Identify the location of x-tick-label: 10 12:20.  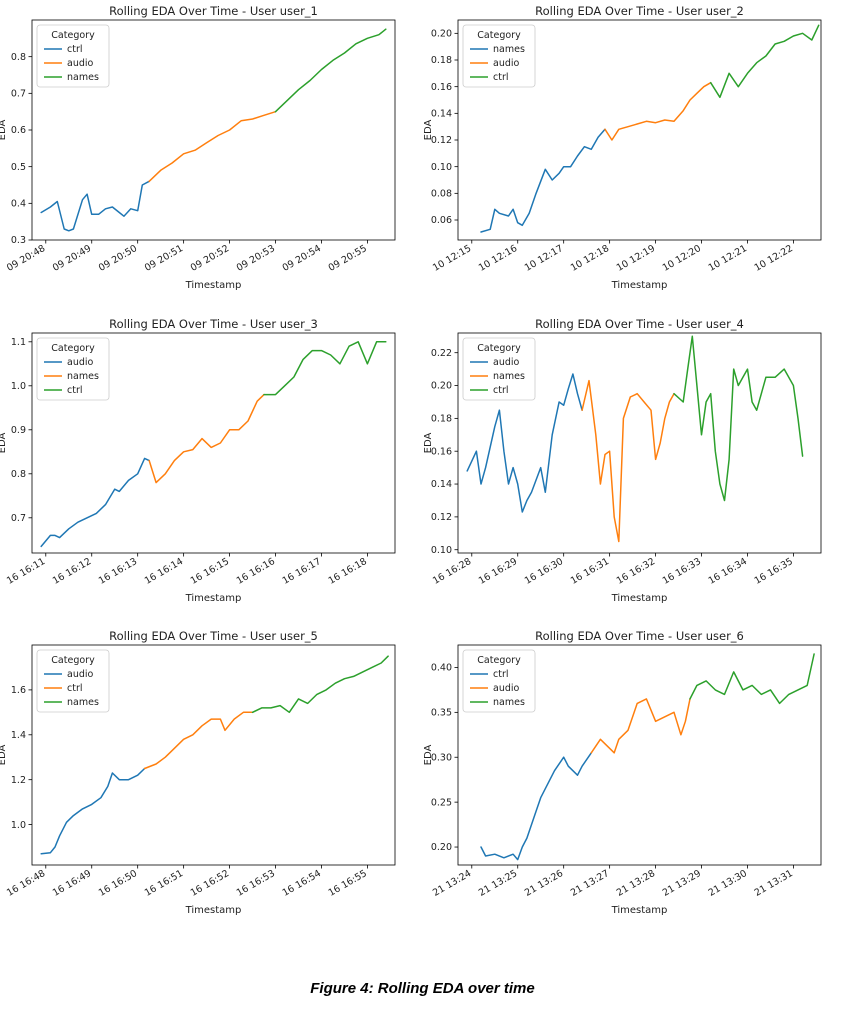
(682, 258).